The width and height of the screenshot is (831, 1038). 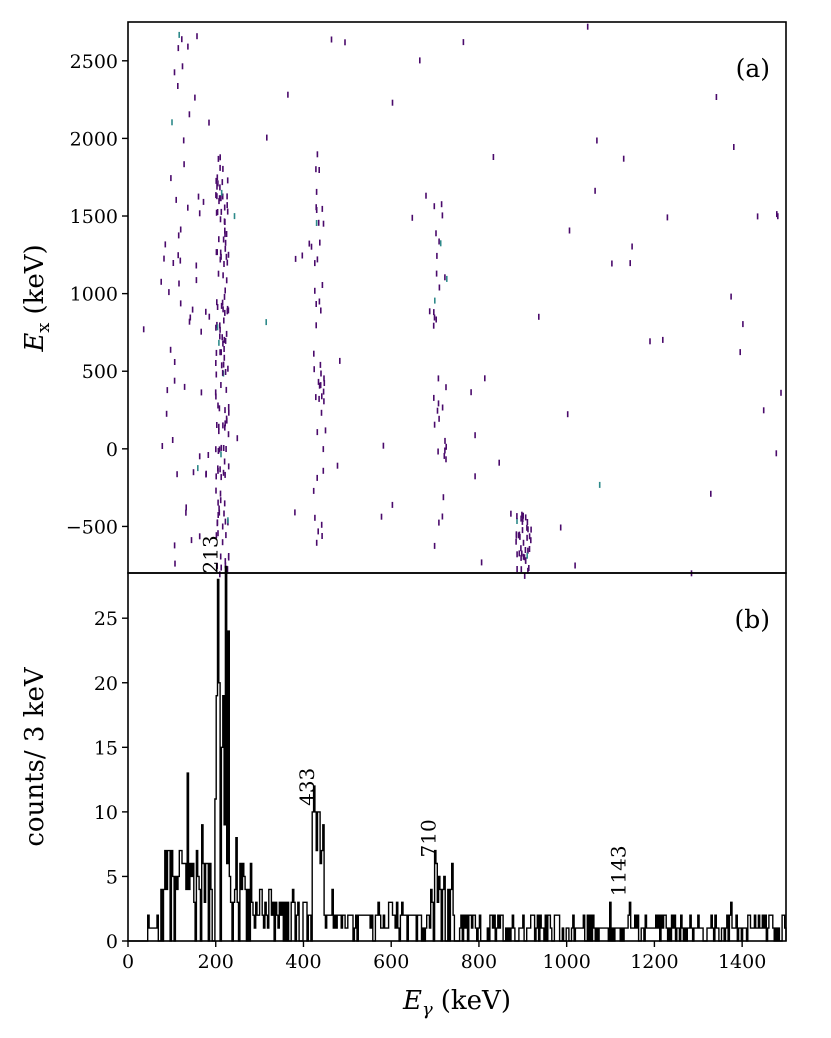 What do you see at coordinates (112, 877) in the screenshot?
I see `y-tick-label: 5` at bounding box center [112, 877].